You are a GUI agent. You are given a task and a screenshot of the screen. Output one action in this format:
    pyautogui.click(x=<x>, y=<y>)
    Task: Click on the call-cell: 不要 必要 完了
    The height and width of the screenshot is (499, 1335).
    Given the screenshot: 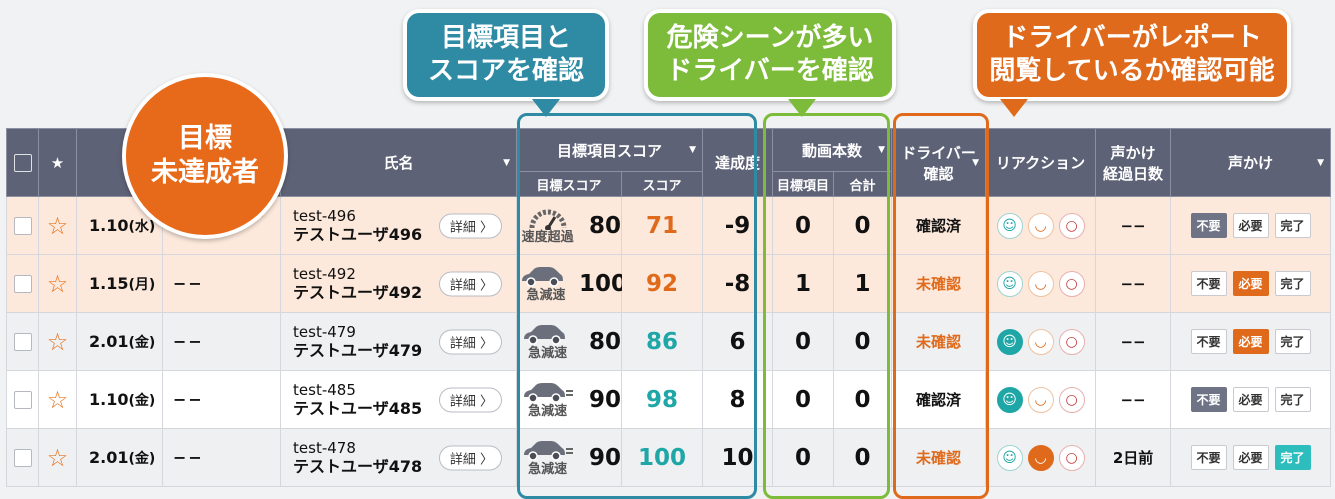 What is the action you would take?
    pyautogui.click(x=1251, y=341)
    